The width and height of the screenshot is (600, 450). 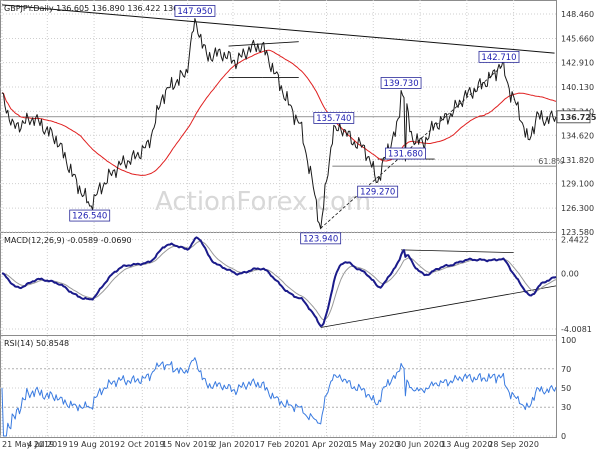 I want to click on rsi-y-tick-label: 0, so click(x=563, y=436).